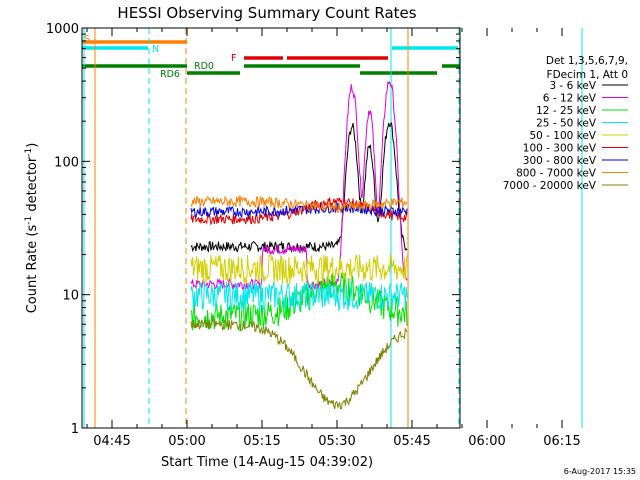 The image size is (640, 480). What do you see at coordinates (336, 441) in the screenshot?
I see `x-tick-label: 05:30` at bounding box center [336, 441].